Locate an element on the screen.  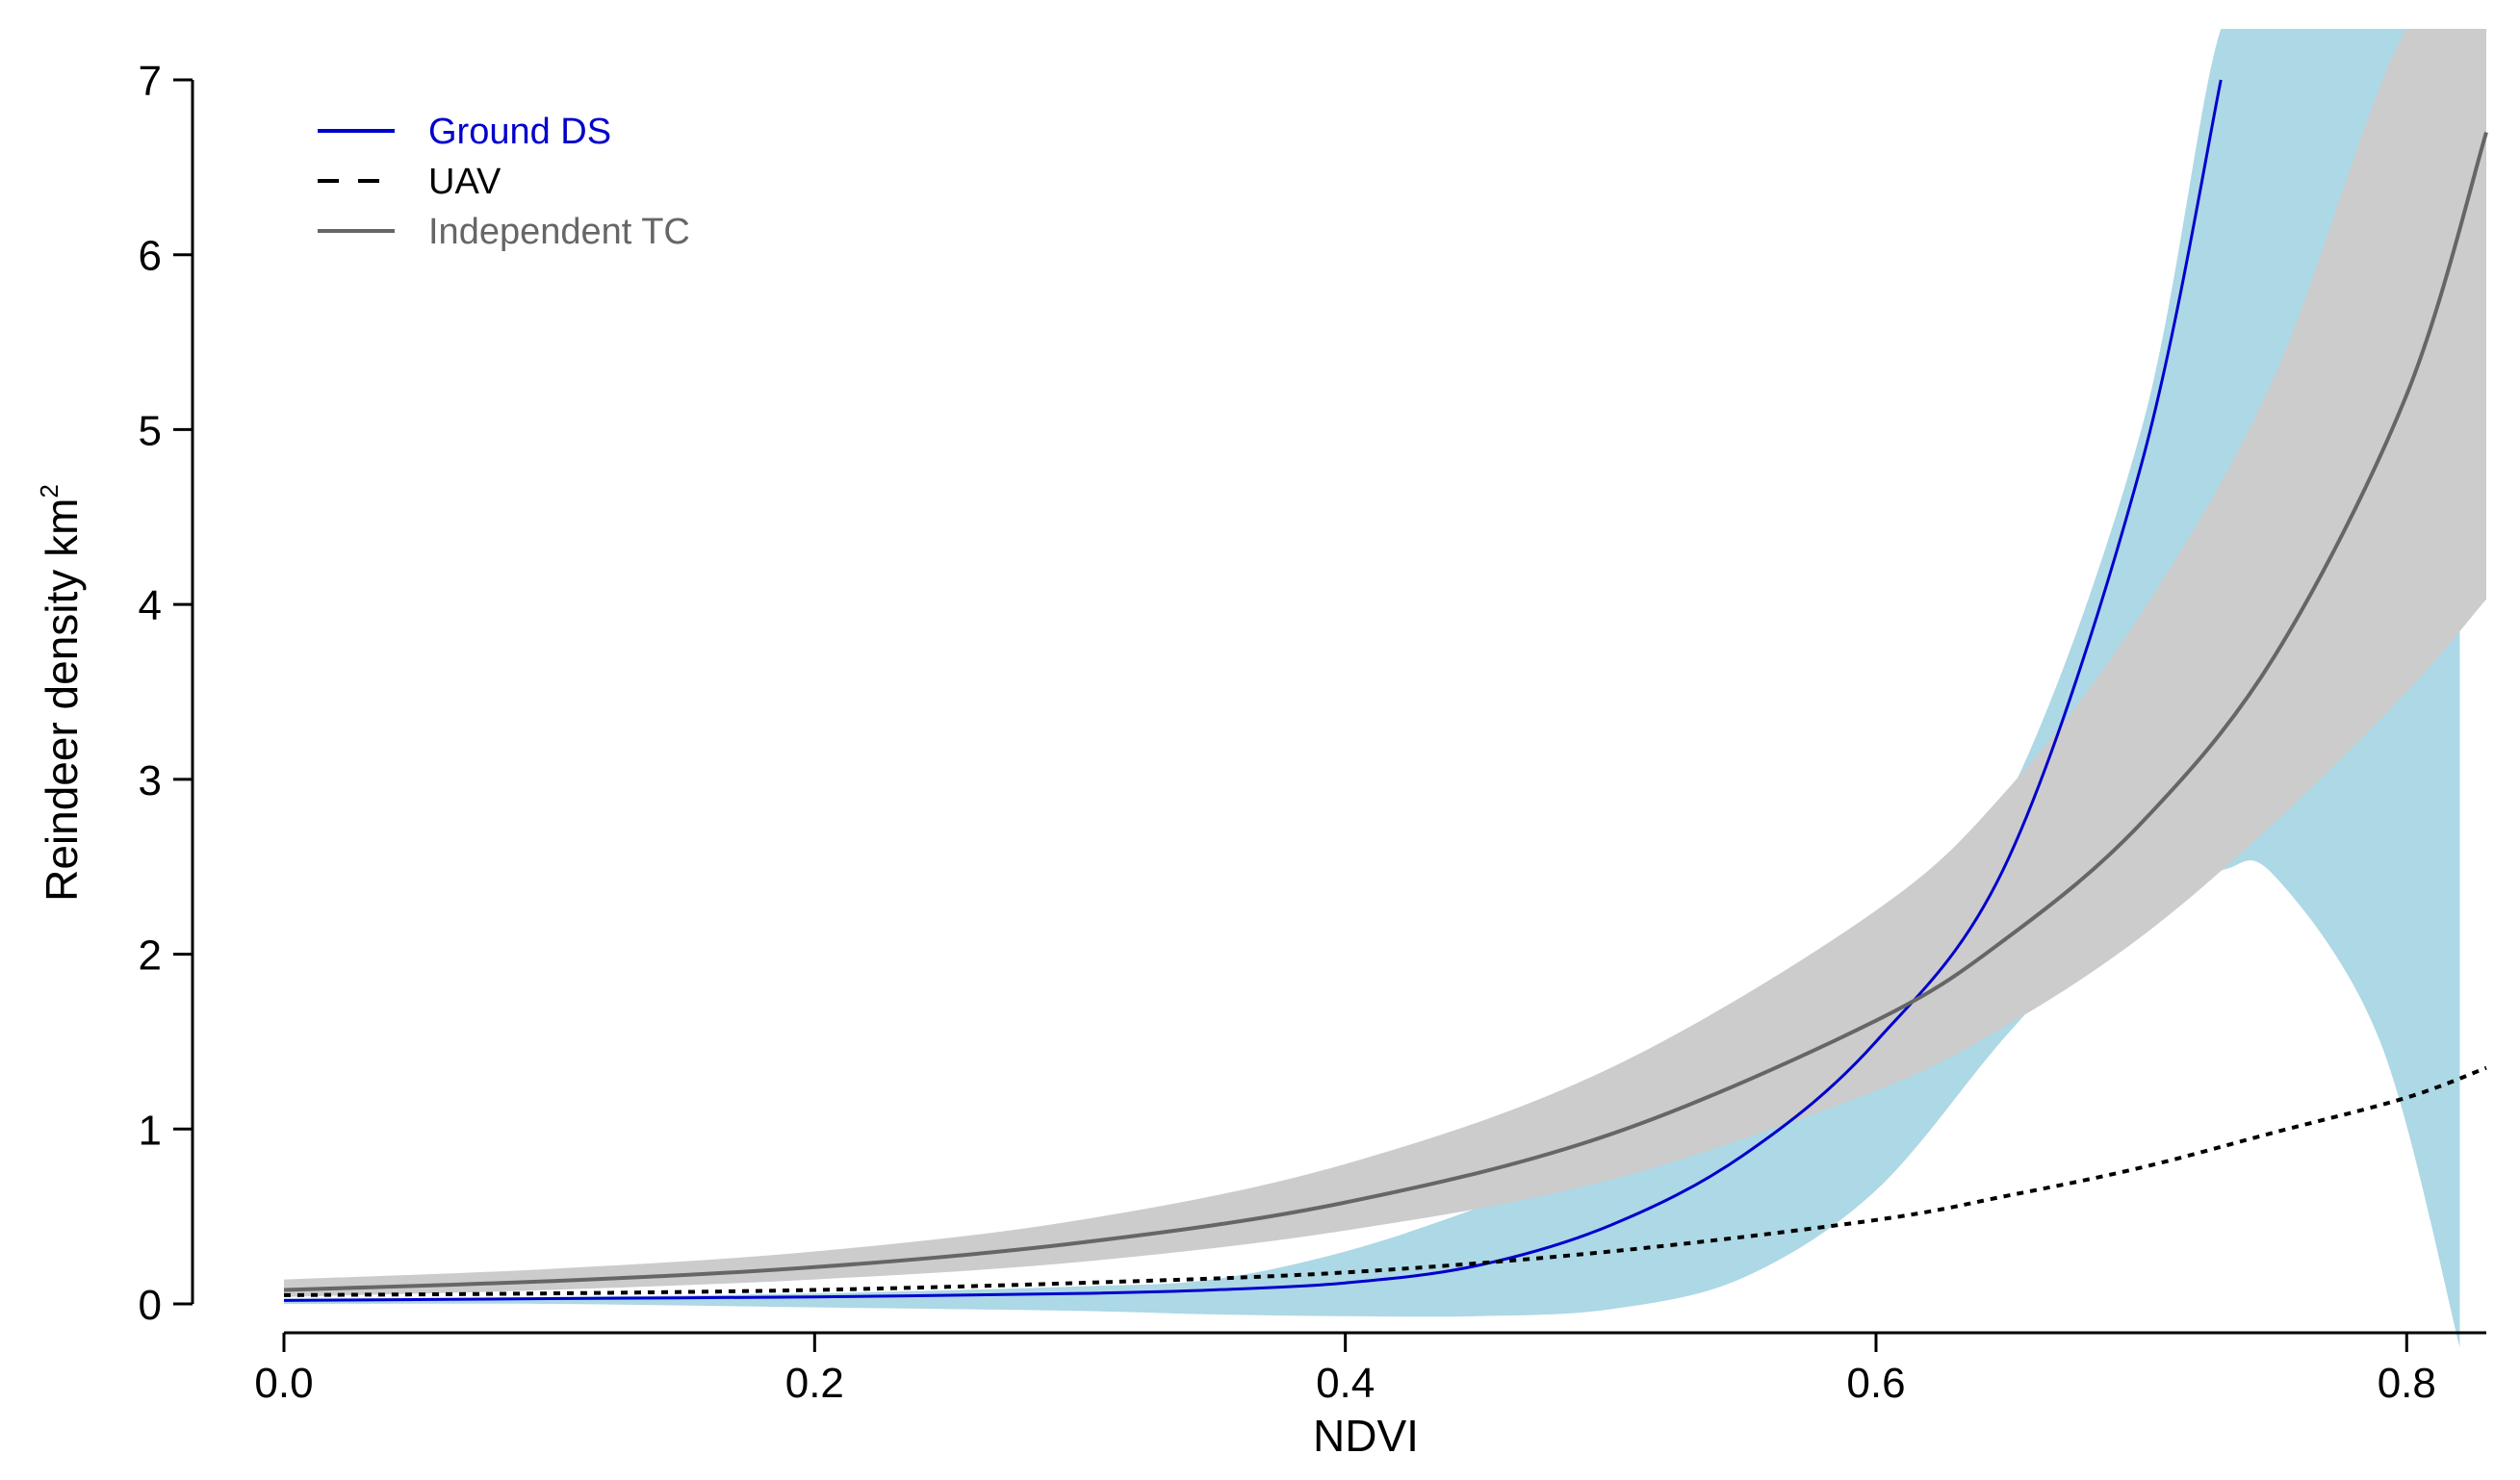
y-tick-label: 7 is located at coordinates (150, 81).